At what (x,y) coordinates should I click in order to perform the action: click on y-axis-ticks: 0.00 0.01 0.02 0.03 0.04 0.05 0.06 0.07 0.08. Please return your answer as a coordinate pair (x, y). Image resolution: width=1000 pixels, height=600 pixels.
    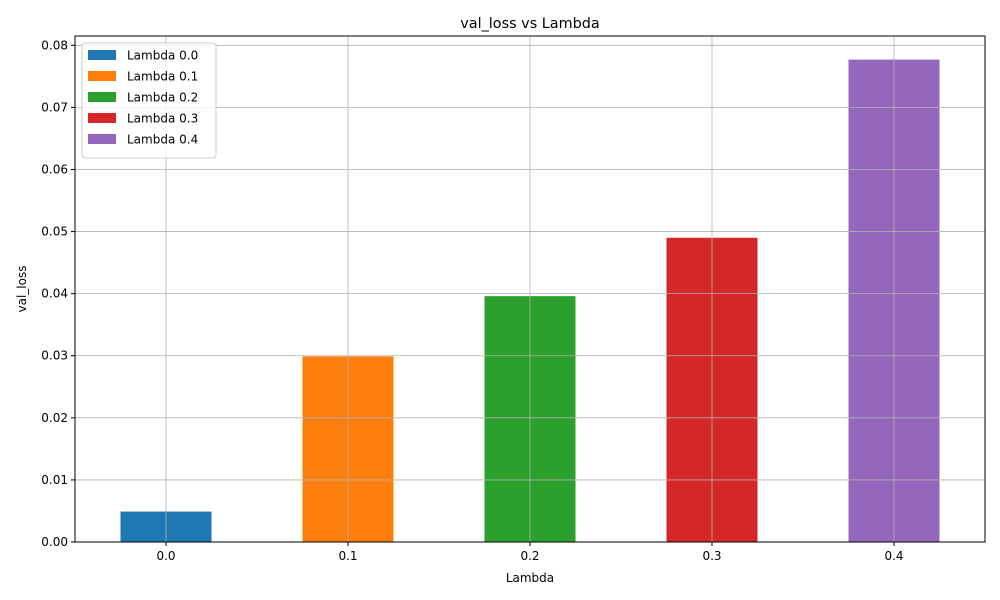
    Looking at the image, I should click on (58, 293).